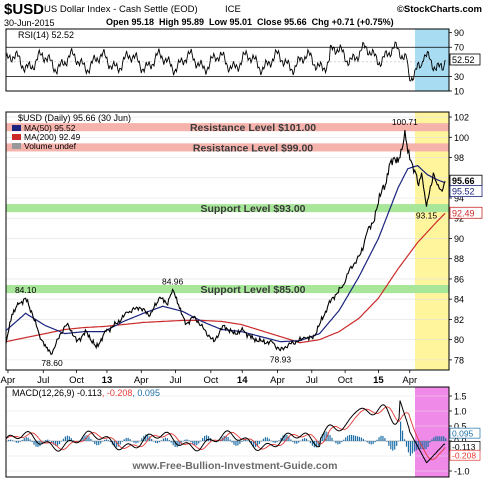 This screenshot has width=486, height=486. I want to click on price-value-box, so click(466, 191).